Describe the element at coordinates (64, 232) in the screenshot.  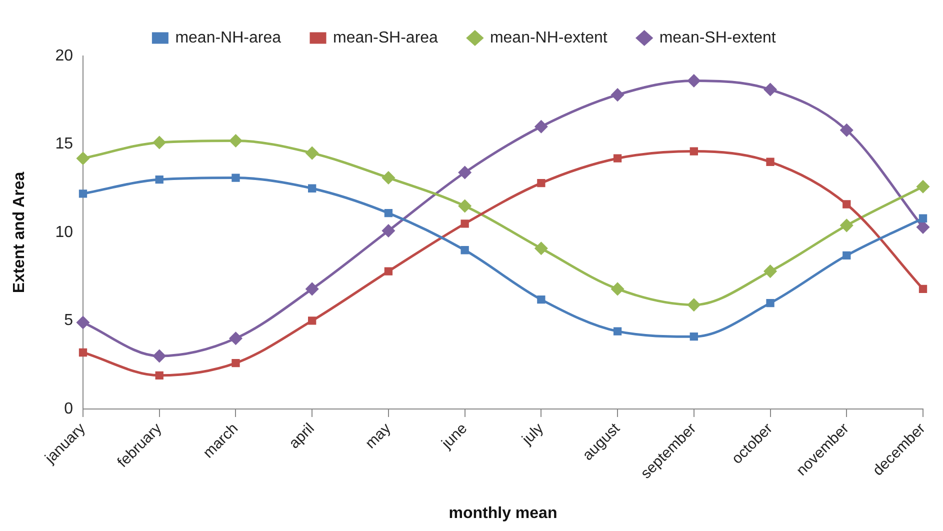
I see `y-tick-label: 10` at that location.